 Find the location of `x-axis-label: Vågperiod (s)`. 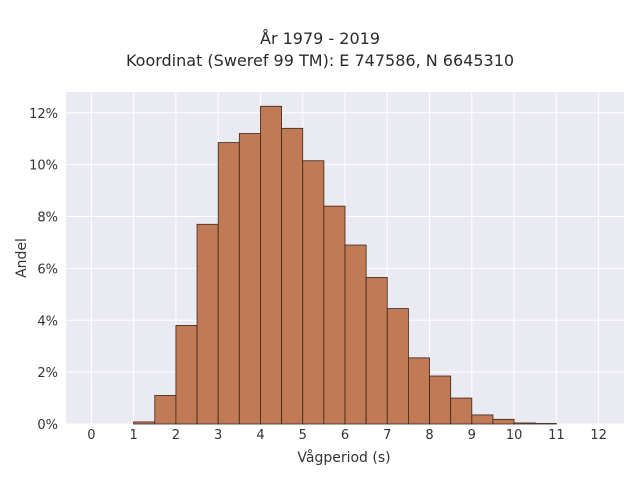

x-axis-label: Vågperiod (s) is located at coordinates (343, 457).